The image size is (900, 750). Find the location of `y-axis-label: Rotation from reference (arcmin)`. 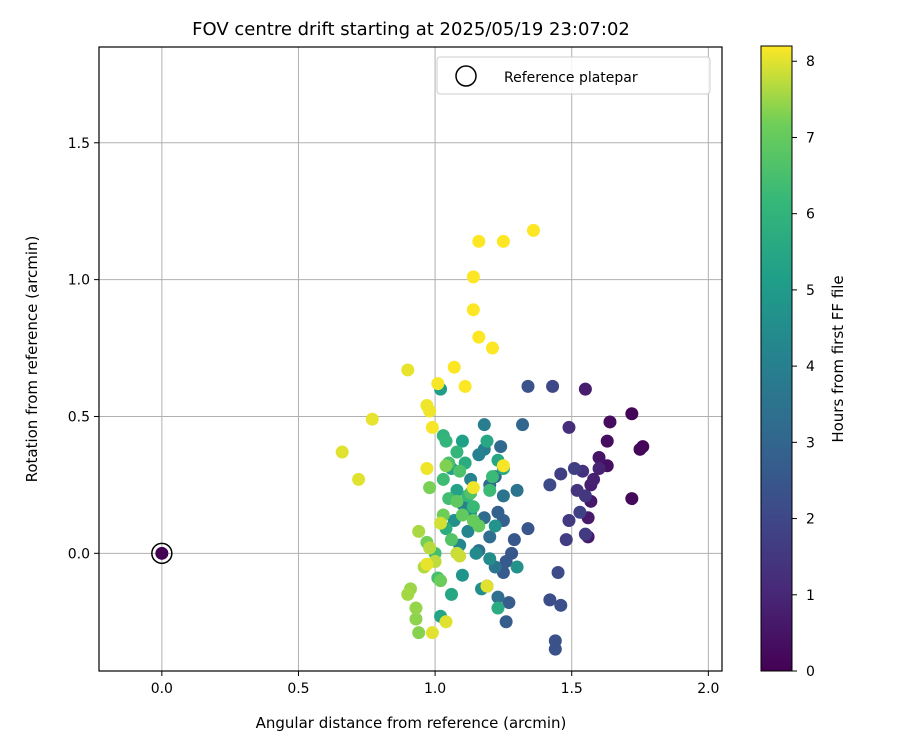

y-axis-label: Rotation from reference (arcmin) is located at coordinates (32, 359).